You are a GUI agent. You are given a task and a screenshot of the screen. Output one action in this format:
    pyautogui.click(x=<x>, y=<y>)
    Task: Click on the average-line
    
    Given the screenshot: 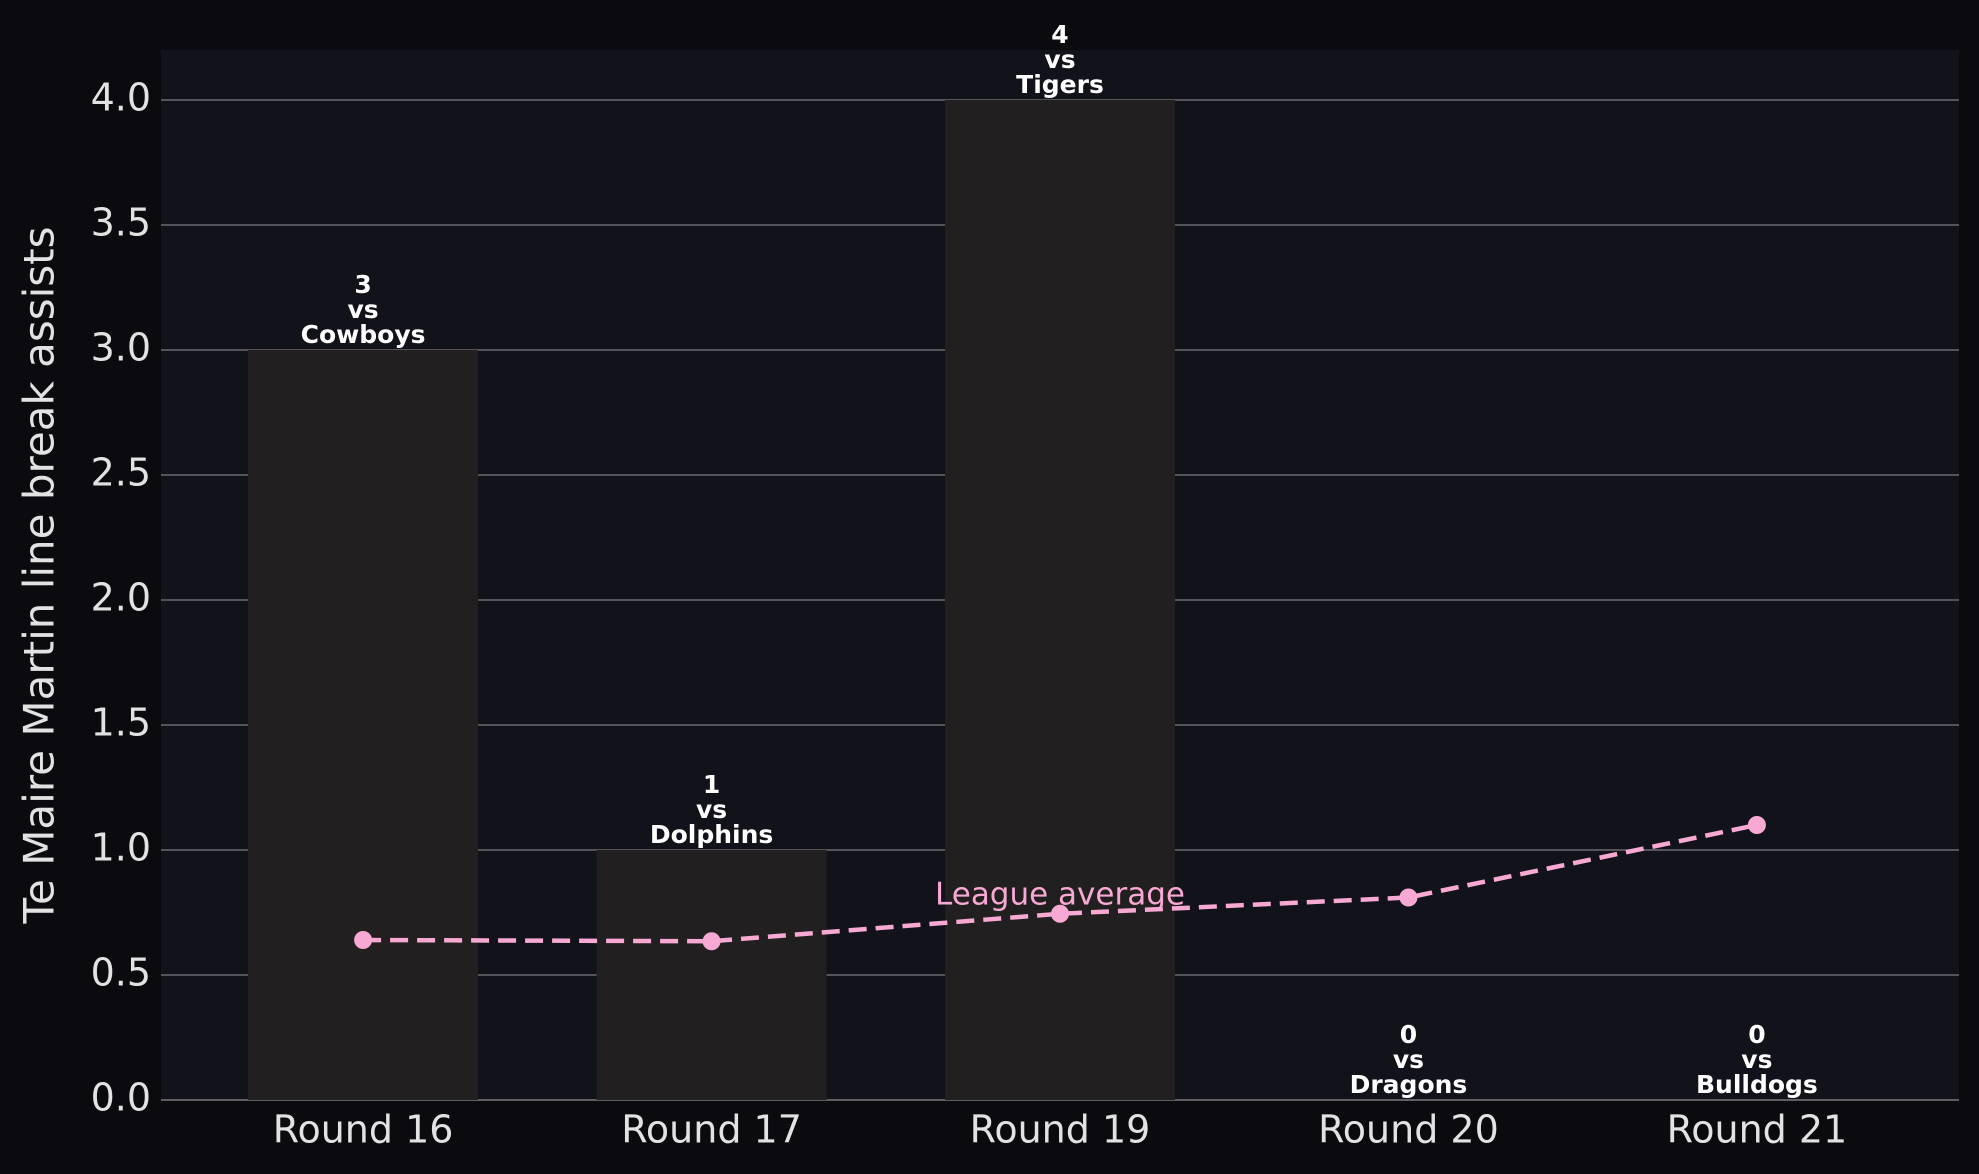 What is the action you would take?
    pyautogui.click(x=1060, y=883)
    